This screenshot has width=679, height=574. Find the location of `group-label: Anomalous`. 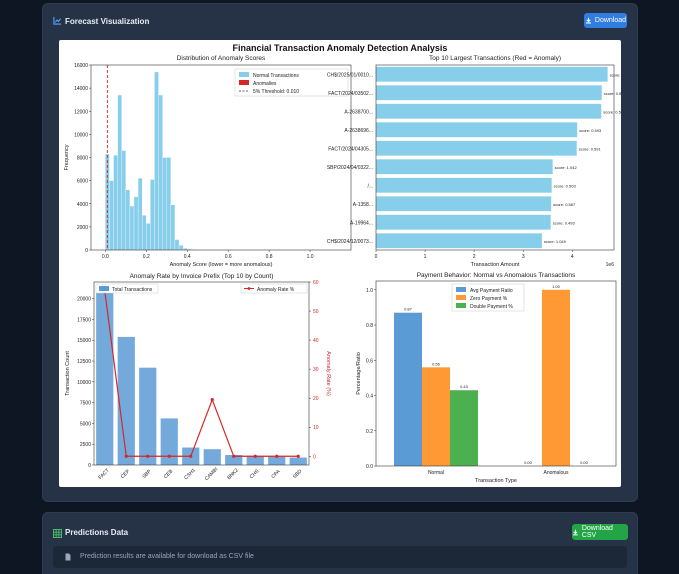

group-label: Anomalous is located at coordinates (556, 473).